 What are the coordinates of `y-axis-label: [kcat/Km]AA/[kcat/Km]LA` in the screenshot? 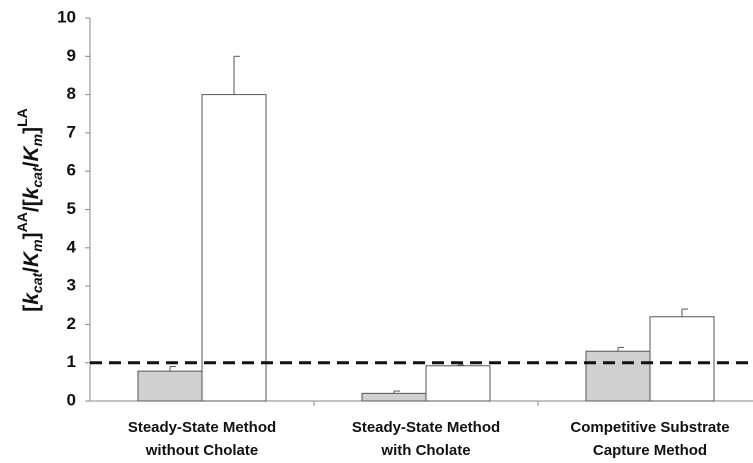 It's located at (29, 210).